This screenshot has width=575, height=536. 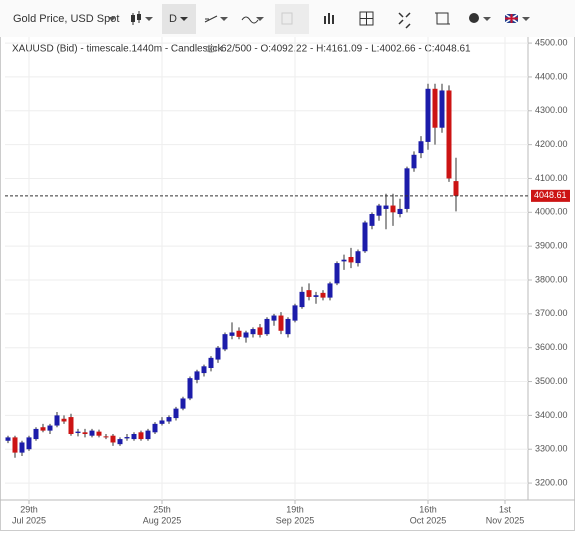 I want to click on y-tick-label: 4200.00, so click(x=551, y=144).